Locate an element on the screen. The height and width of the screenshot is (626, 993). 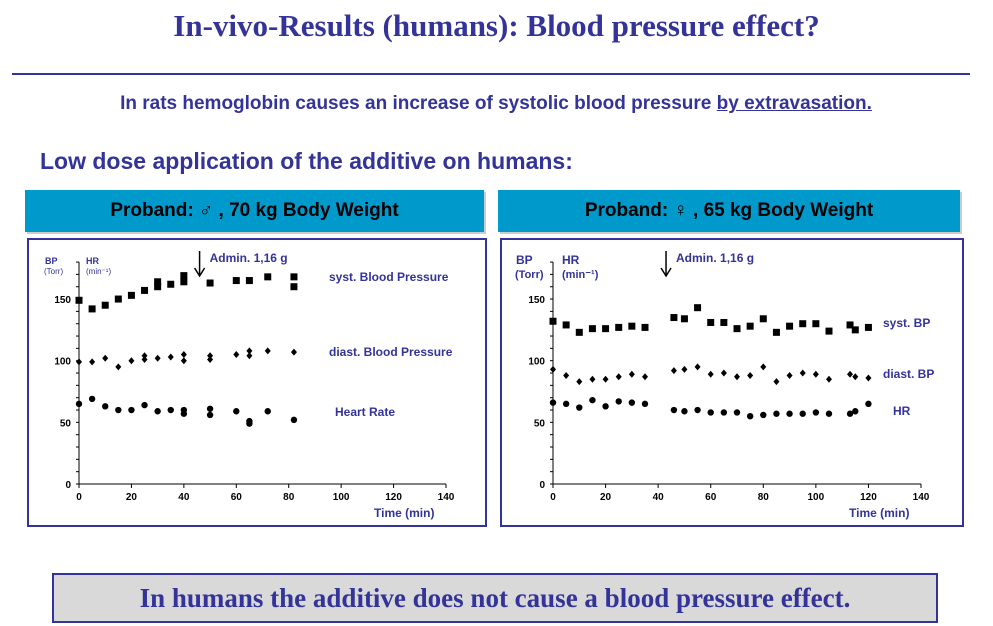
male-proband-header: Proband: ♂ , 70 kg Body Weight is located at coordinates (254, 211).